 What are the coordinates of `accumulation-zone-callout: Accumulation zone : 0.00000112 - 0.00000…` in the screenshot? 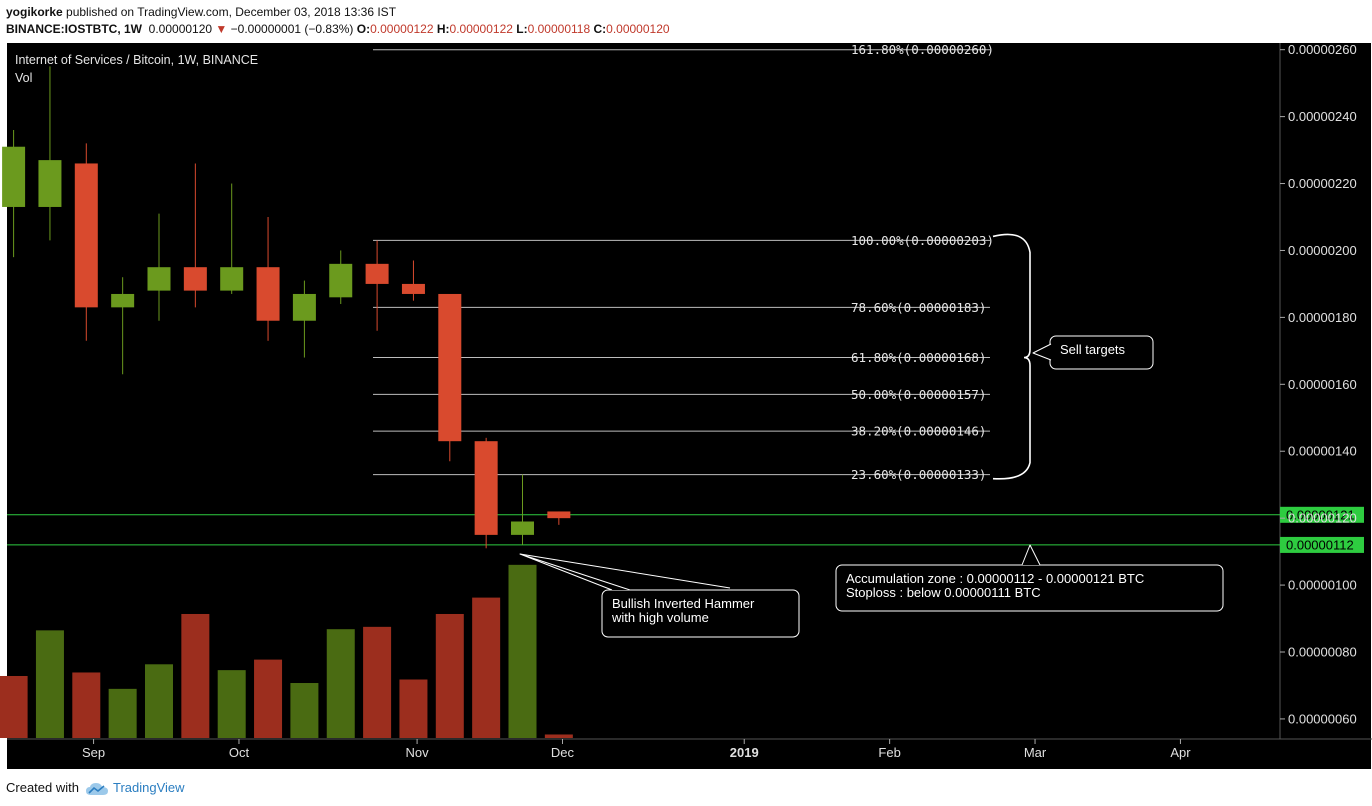 It's located at (1029, 578).